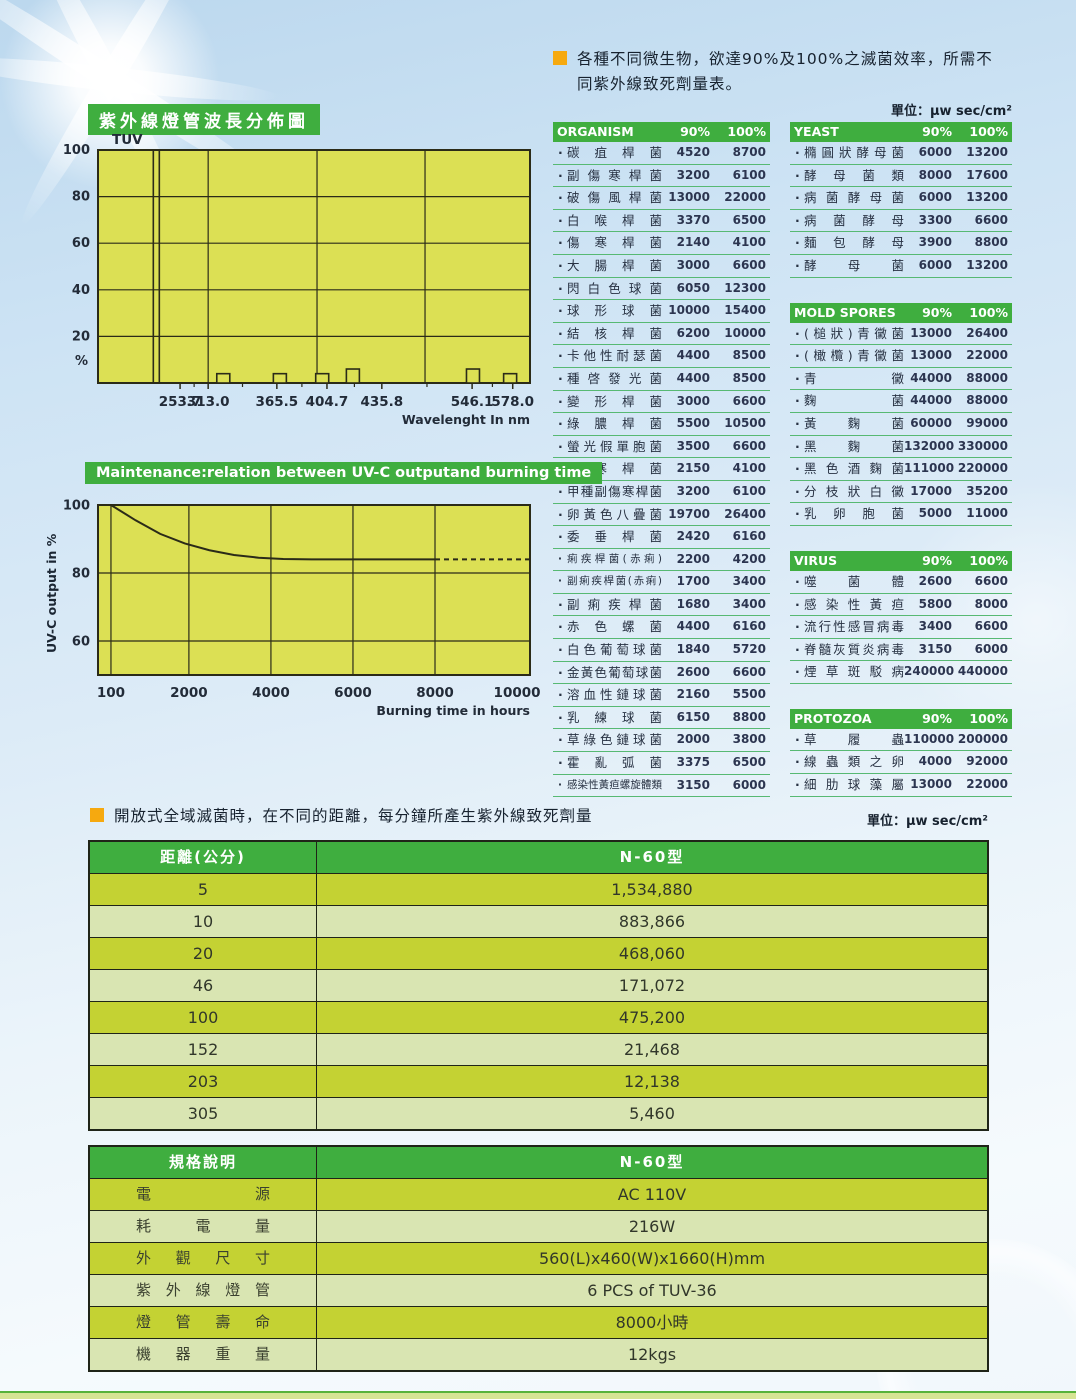 The height and width of the screenshot is (1399, 1076). What do you see at coordinates (609, 402) in the screenshot?
I see `row-label: 變形桿菌` at bounding box center [609, 402].